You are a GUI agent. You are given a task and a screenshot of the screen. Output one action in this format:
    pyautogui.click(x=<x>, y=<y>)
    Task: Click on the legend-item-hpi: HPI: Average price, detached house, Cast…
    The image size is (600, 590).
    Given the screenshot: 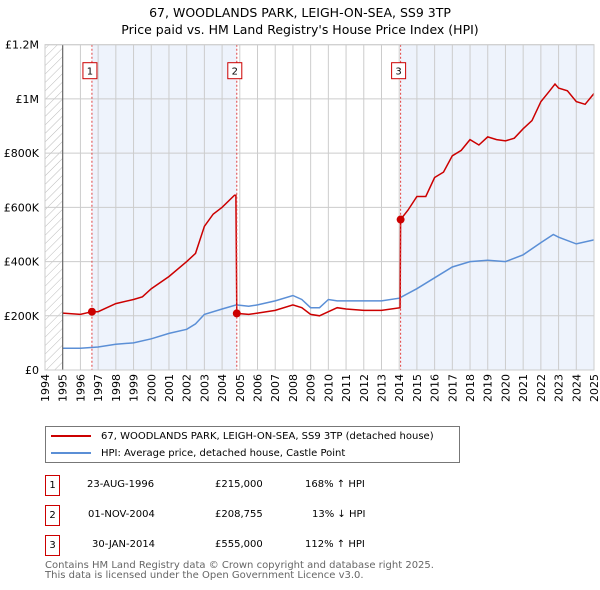 What is the action you would take?
    pyautogui.click(x=195, y=453)
    